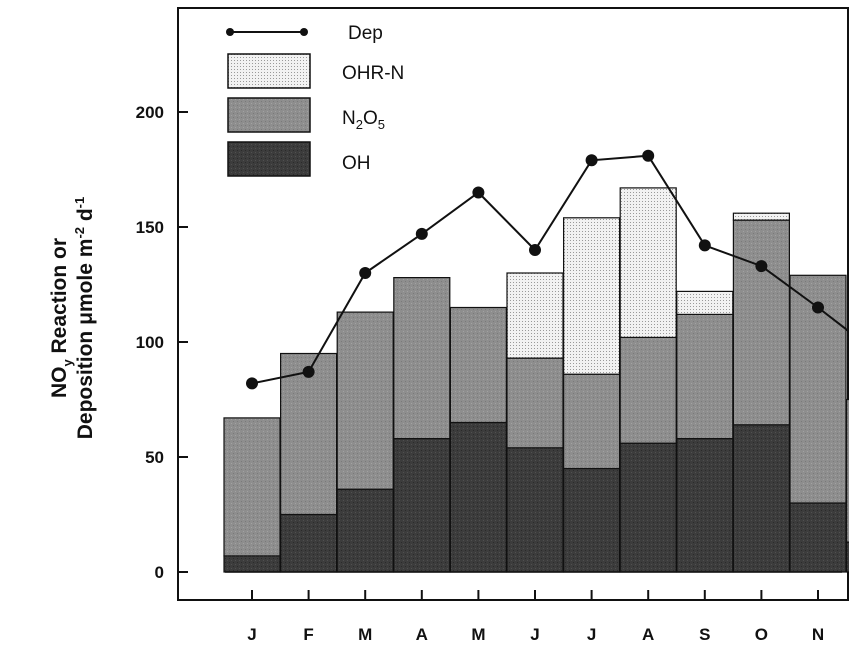 The height and width of the screenshot is (658, 849). What do you see at coordinates (308, 634) in the screenshot?
I see `x-tick-label-2: F` at bounding box center [308, 634].